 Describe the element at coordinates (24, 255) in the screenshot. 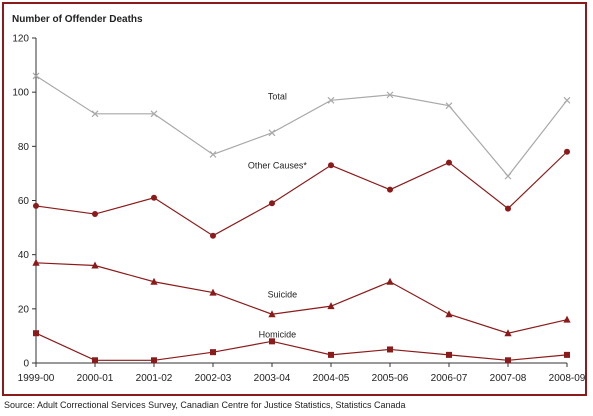

I see `y-tick-label: 40` at that location.